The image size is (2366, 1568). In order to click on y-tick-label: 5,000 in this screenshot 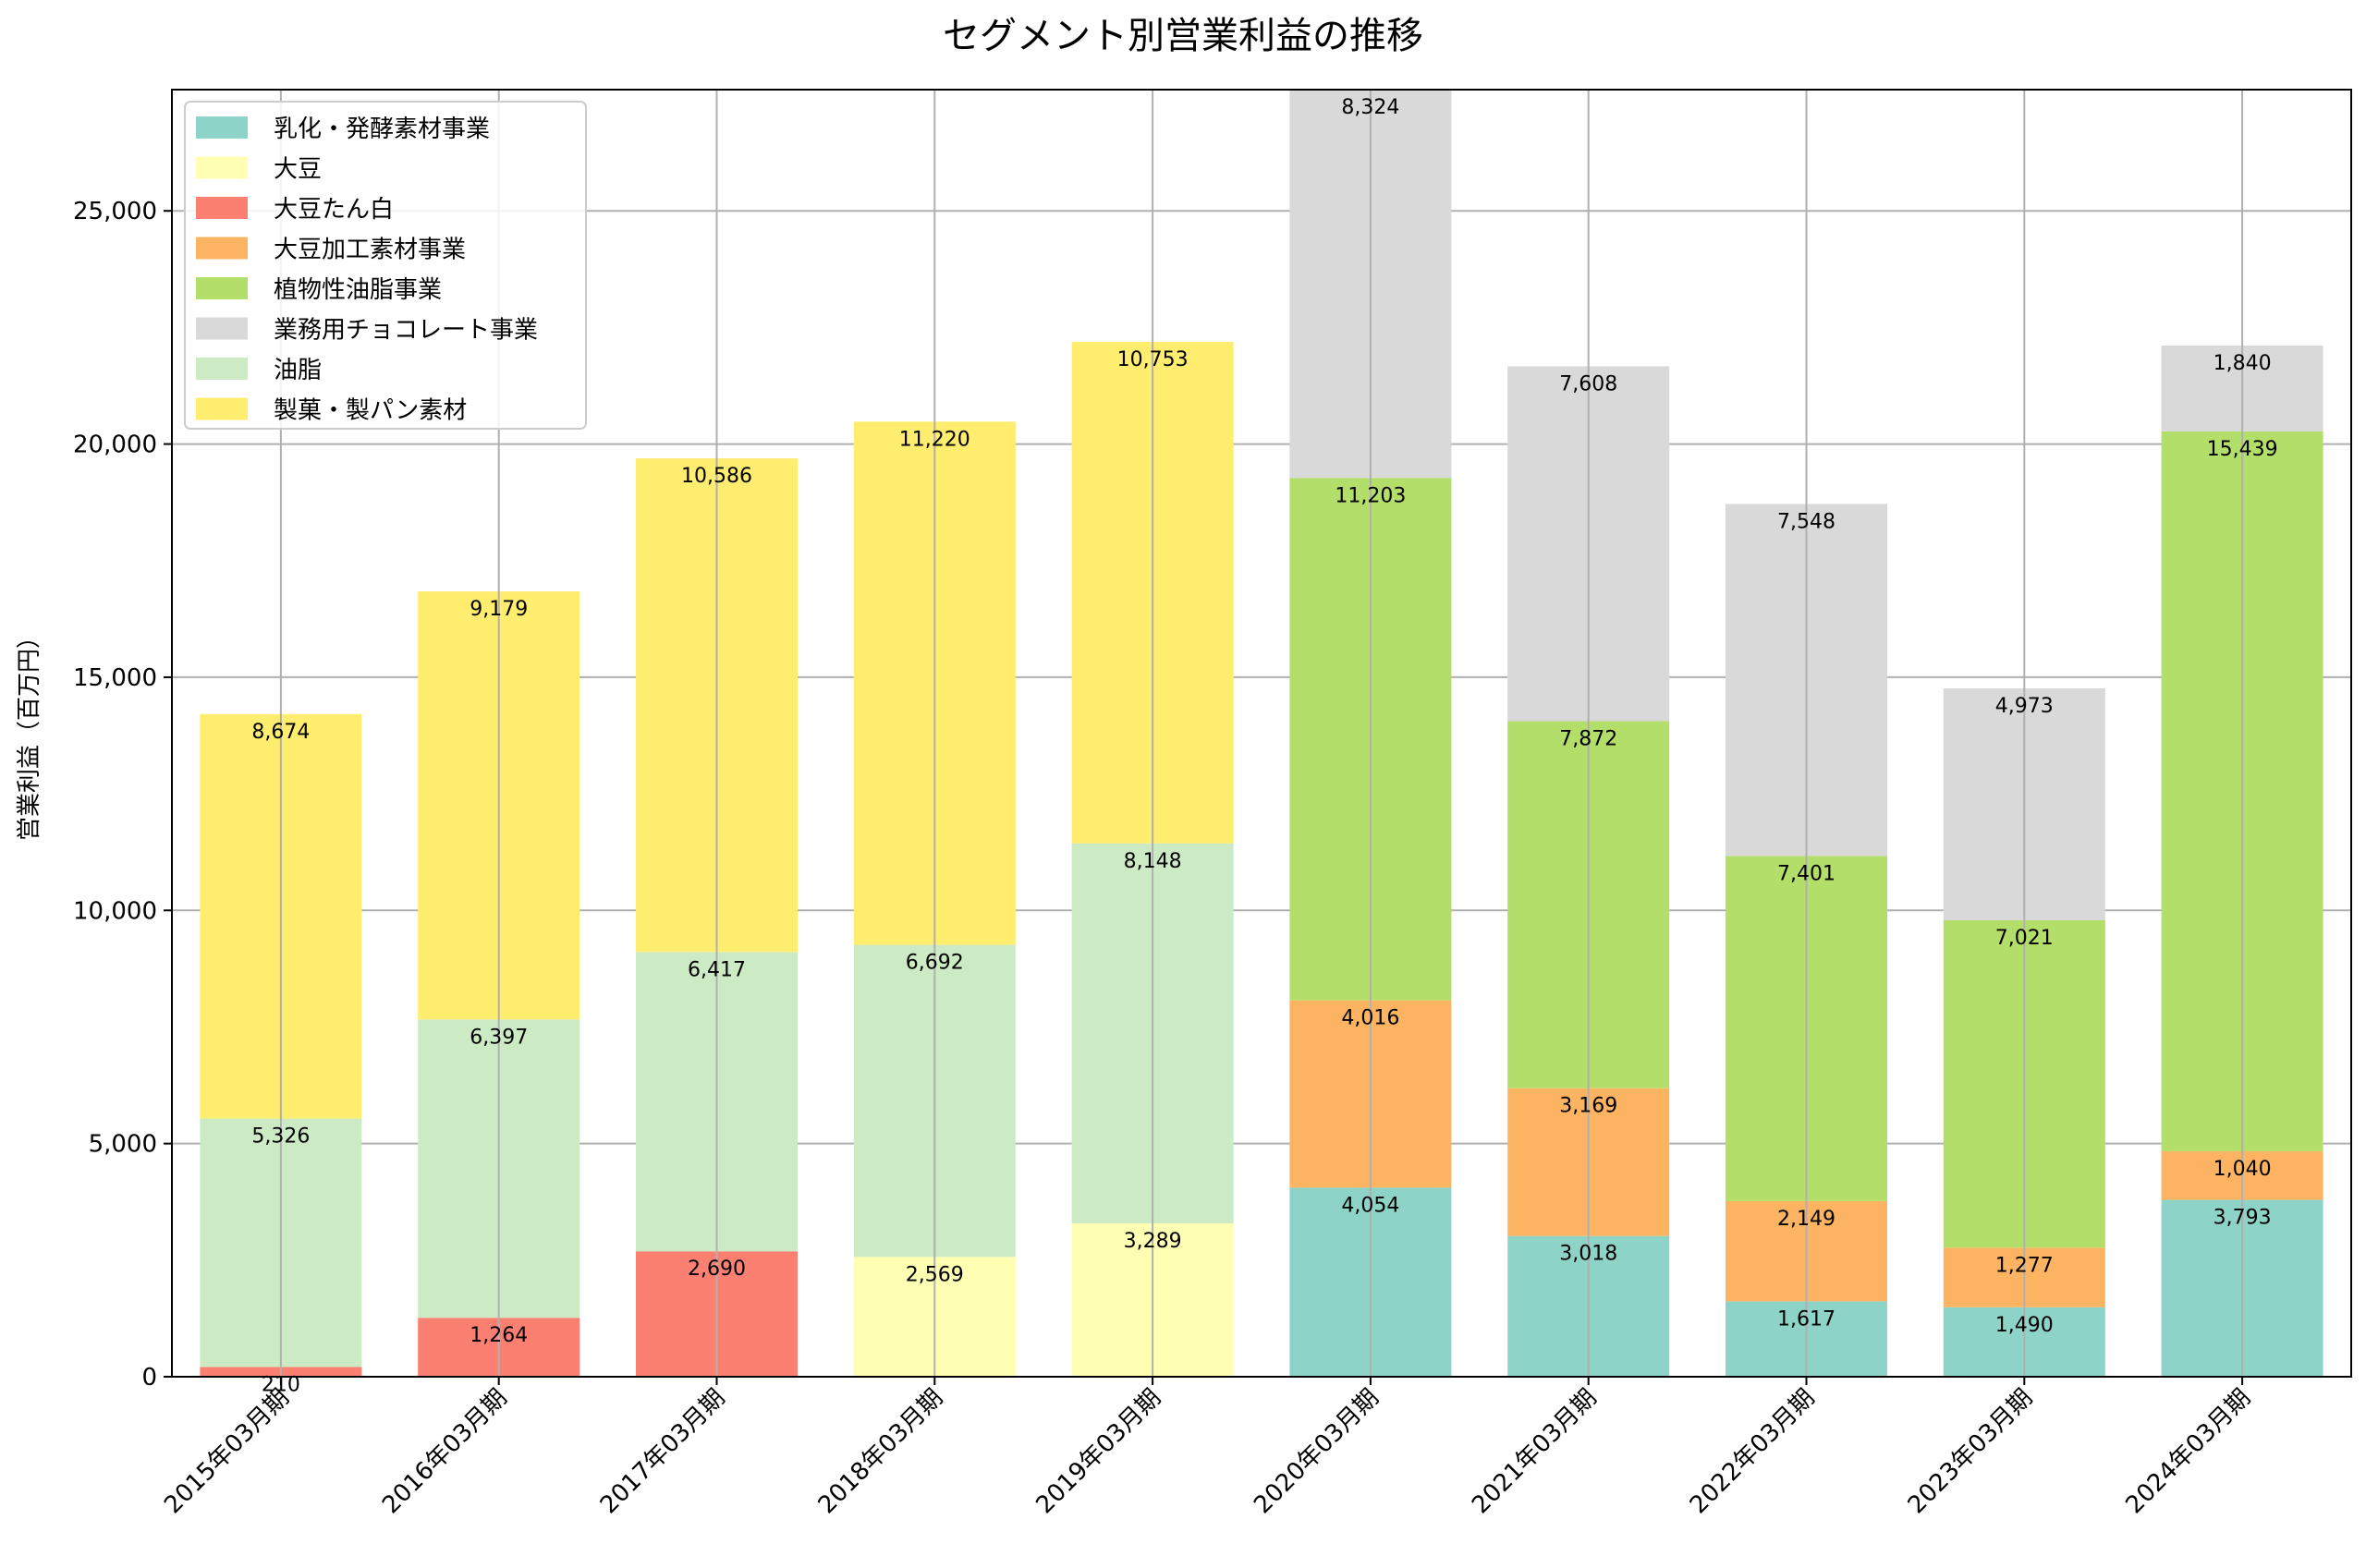, I will do `click(123, 1145)`.